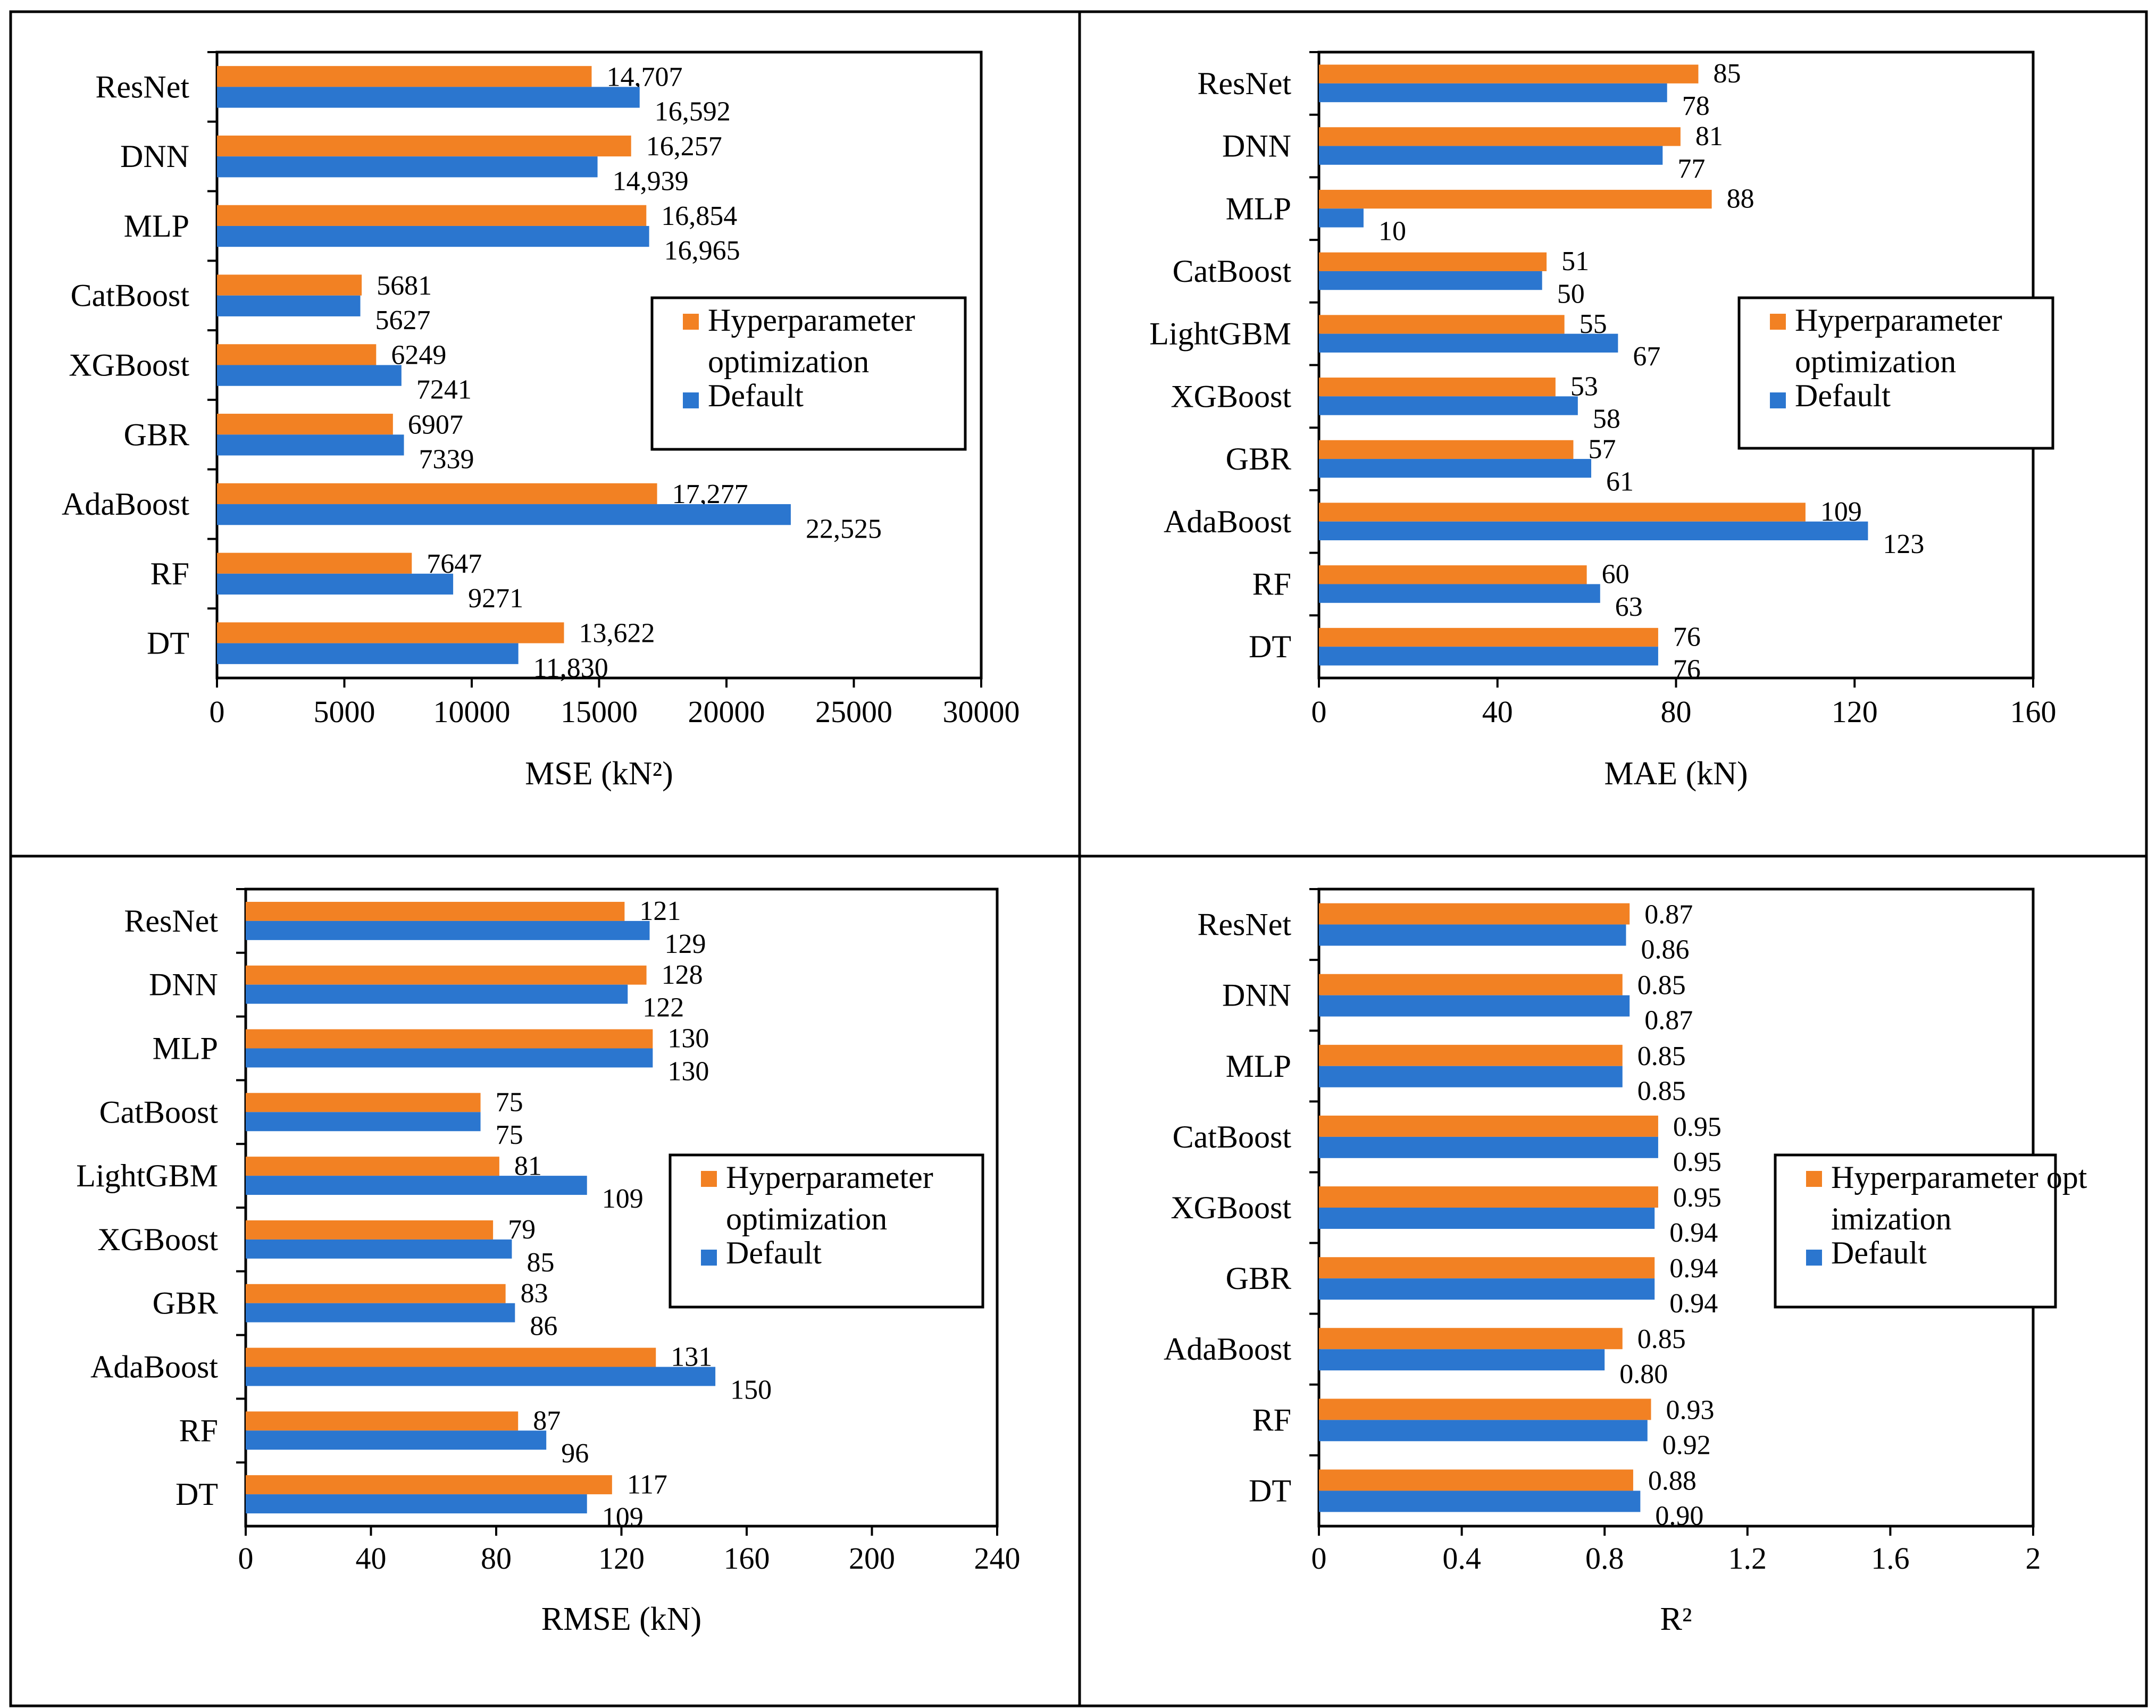 This screenshot has height=1708, width=2156. Describe the element at coordinates (727, 711) in the screenshot. I see `x-tick-label: 20000` at that location.